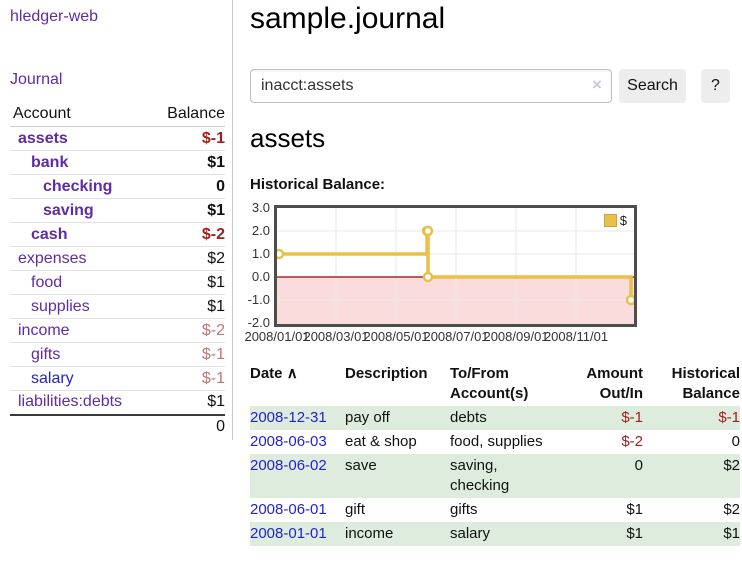 The image size is (742, 582). What do you see at coordinates (397, 418) in the screenshot?
I see `transaction-description: pay off` at bounding box center [397, 418].